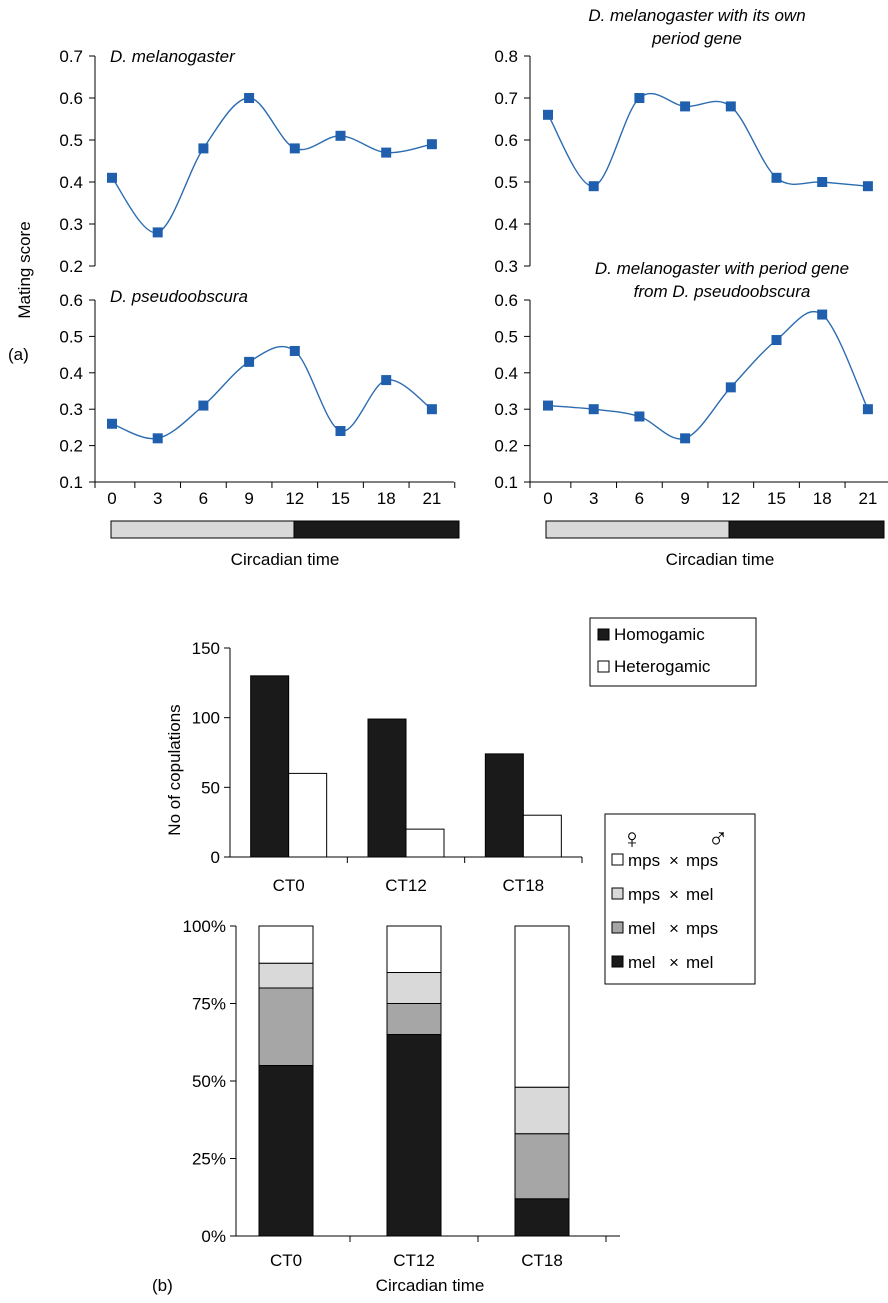  What do you see at coordinates (718, 838) in the screenshot?
I see `chart-b2-legend-male-symbol: ♂` at bounding box center [718, 838].